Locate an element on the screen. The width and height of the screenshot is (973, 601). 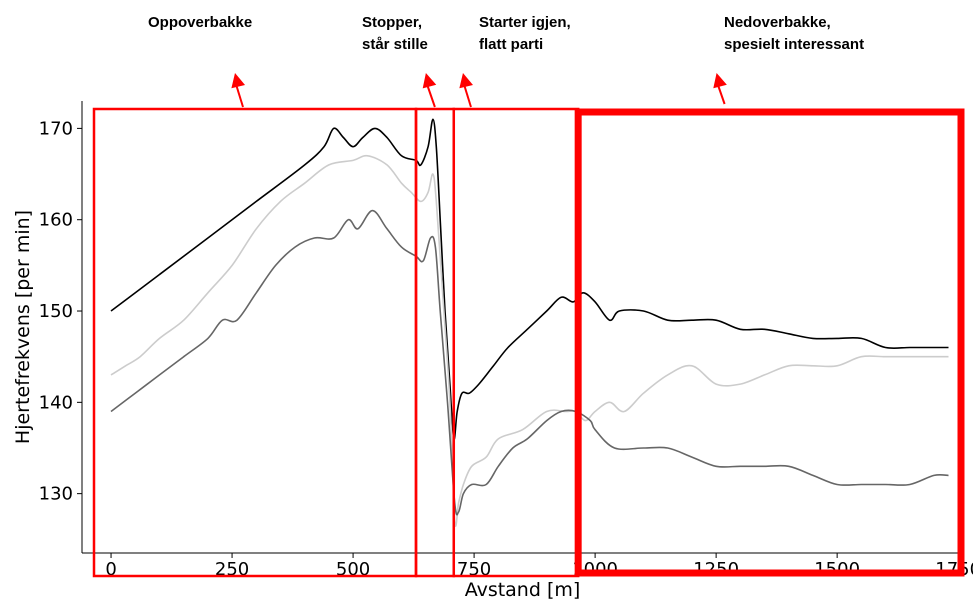
x-tick-label: 0 is located at coordinates (110, 569).